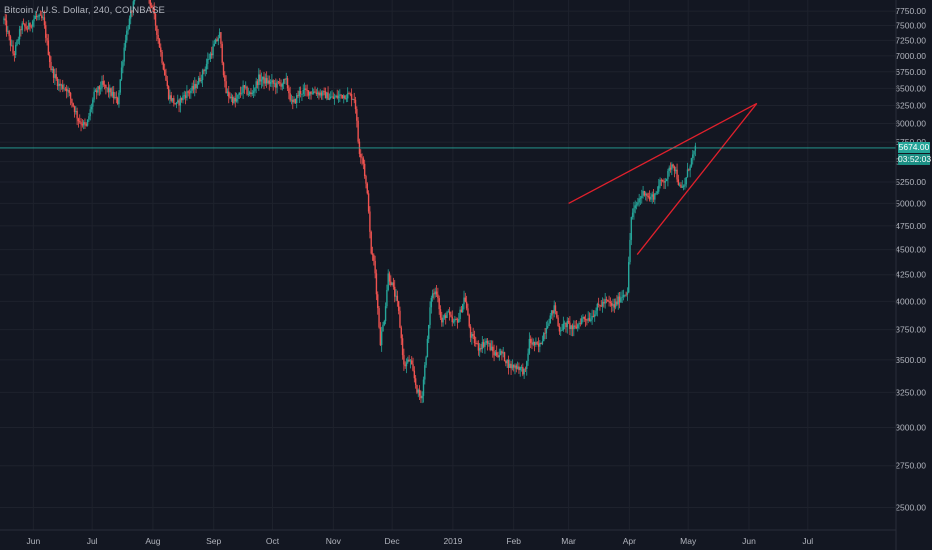 The image size is (932, 550). What do you see at coordinates (452, 541) in the screenshot?
I see `x-tick-label: 2019` at bounding box center [452, 541].